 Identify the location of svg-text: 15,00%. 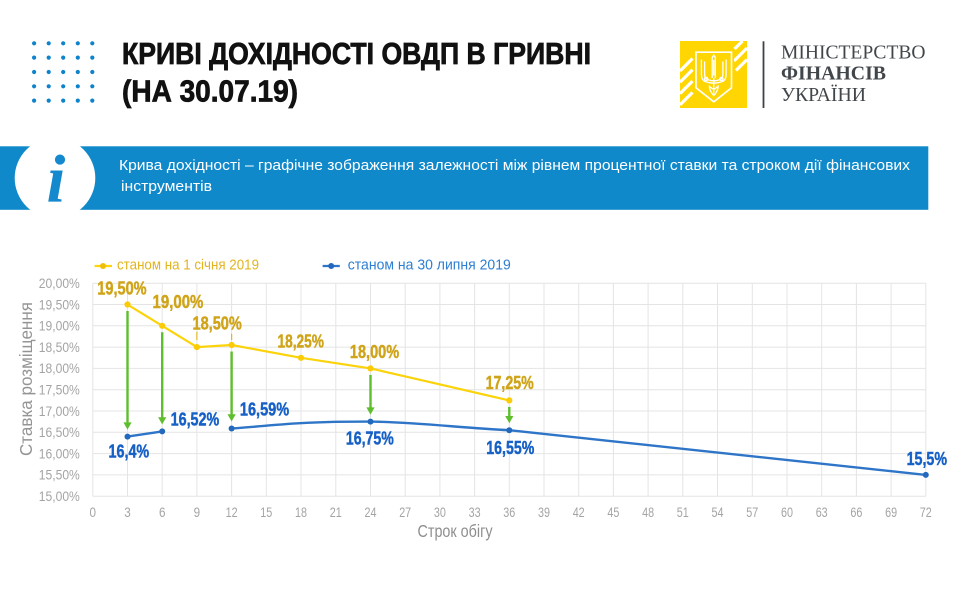
(59, 496).